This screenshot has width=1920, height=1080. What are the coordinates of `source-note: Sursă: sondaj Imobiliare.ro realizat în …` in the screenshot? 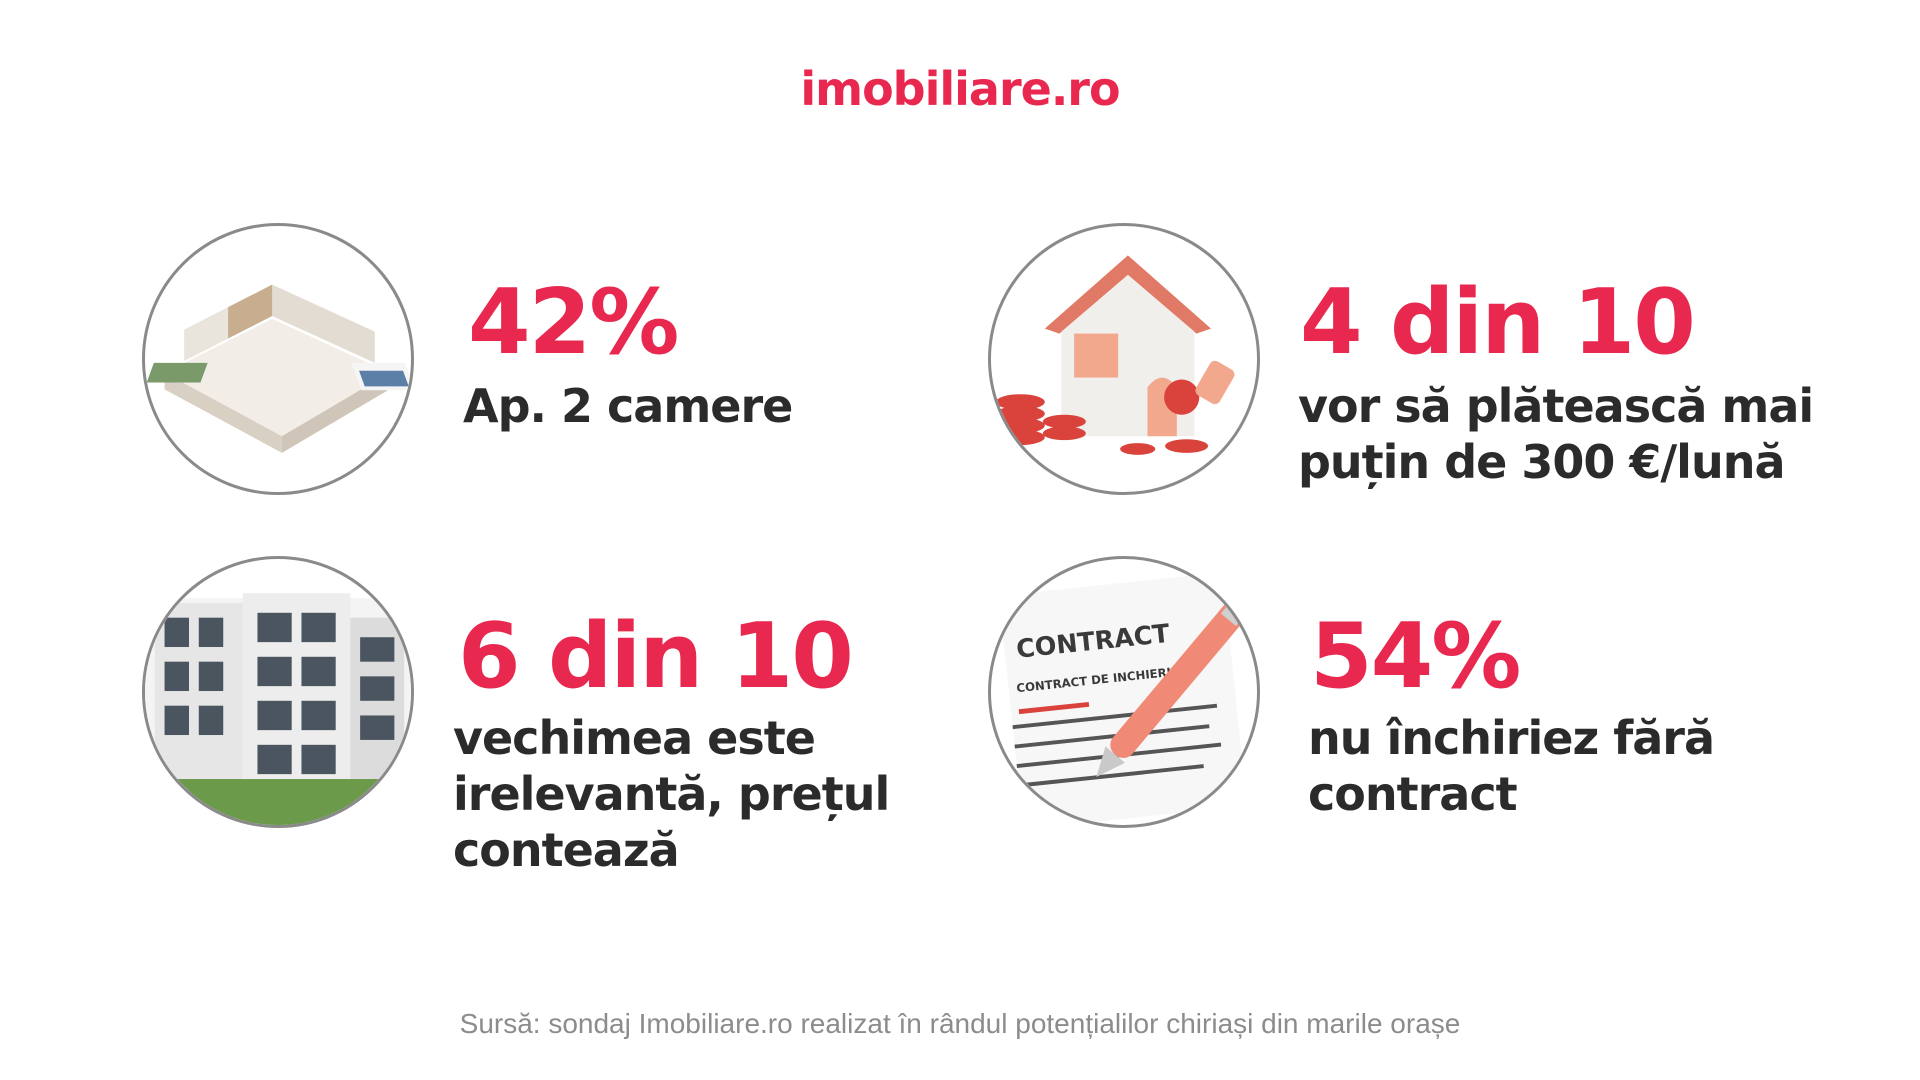 It's located at (960, 1023).